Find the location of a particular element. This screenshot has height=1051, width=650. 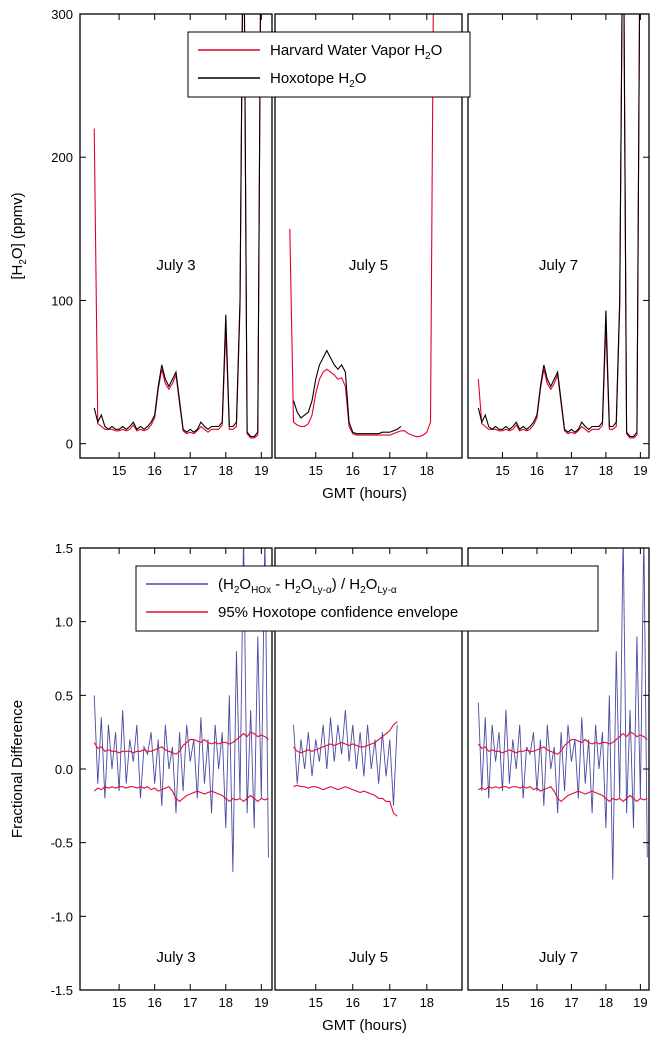

legend-label: 95% Hoxotope confidence envelope is located at coordinates (338, 612).